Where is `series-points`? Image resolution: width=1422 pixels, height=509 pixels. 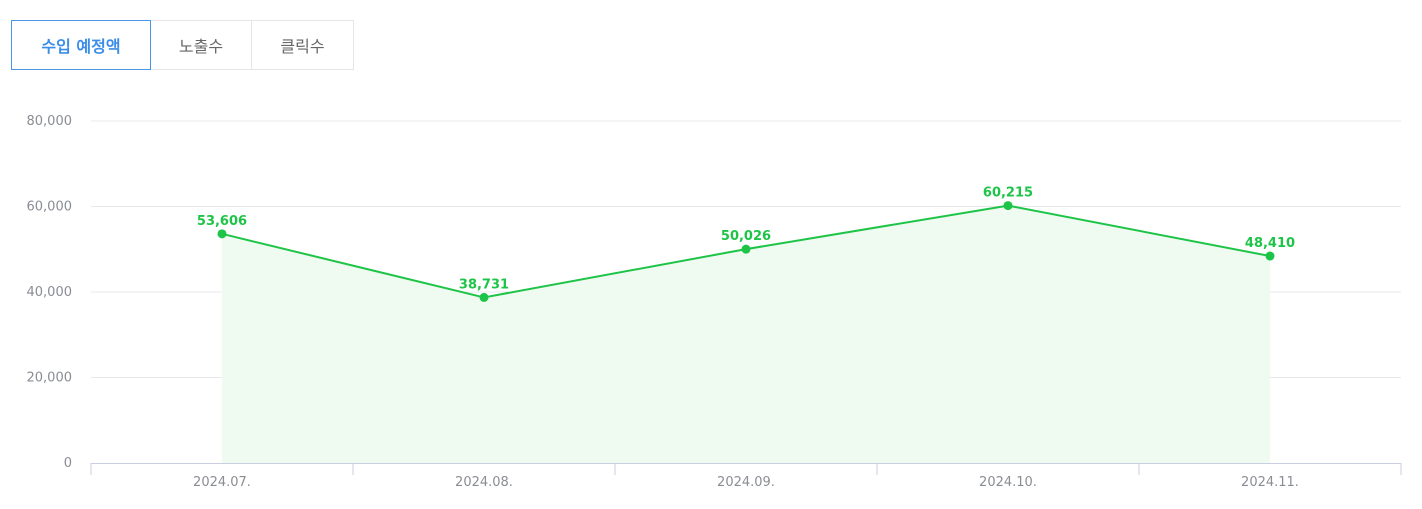 series-points is located at coordinates (746, 251).